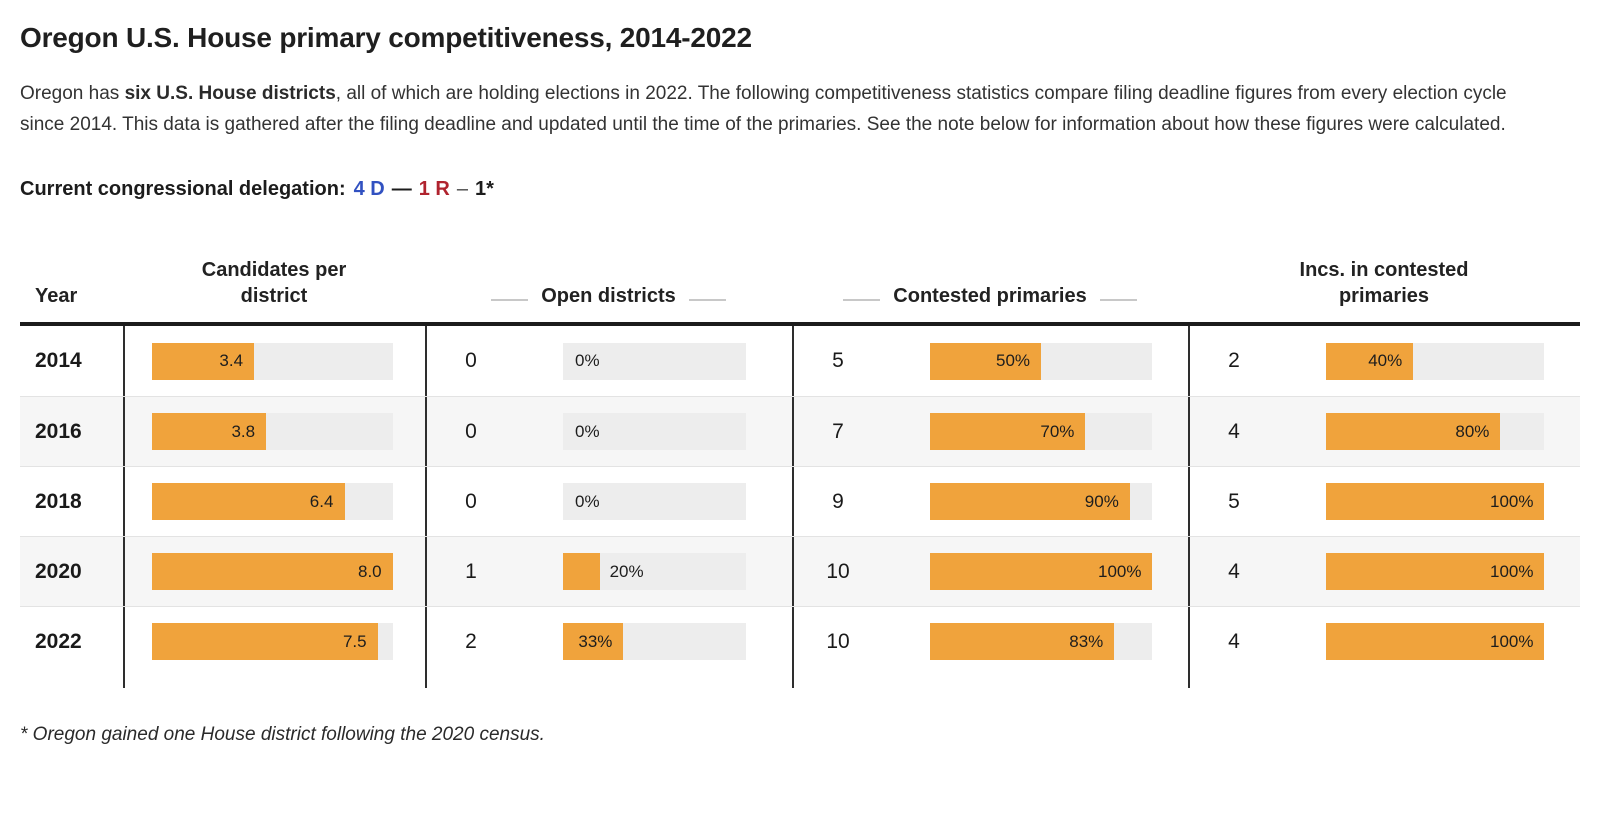 This screenshot has width=1600, height=817. Describe the element at coordinates (838, 641) in the screenshot. I see `count-value: 10` at that location.